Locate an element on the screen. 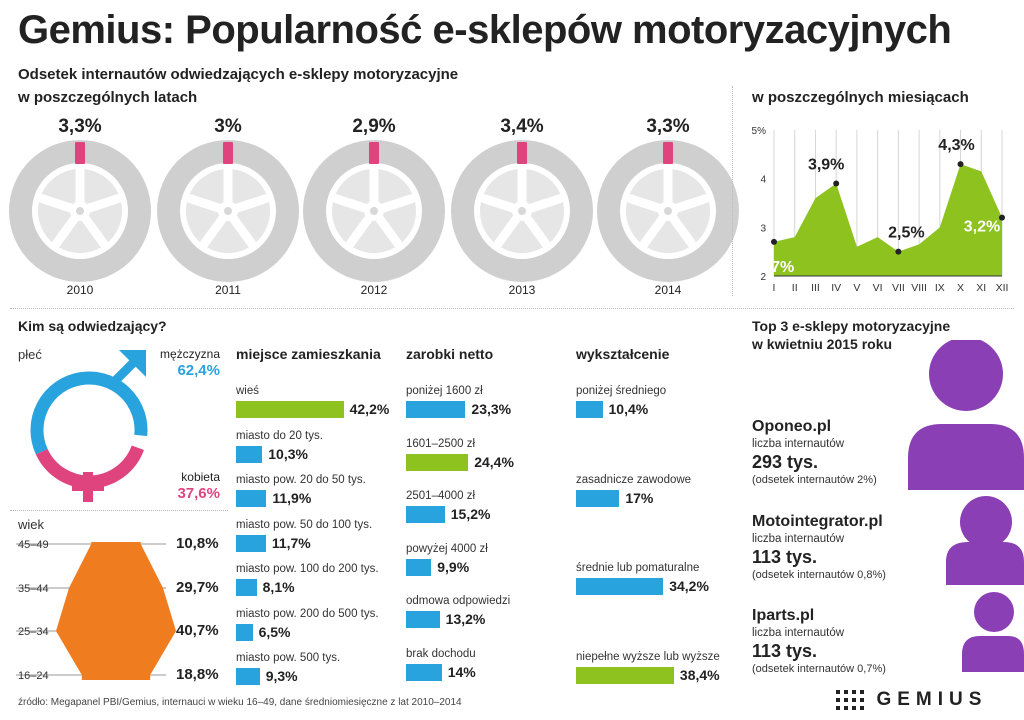 This screenshot has width=1024, height=720. age-chart: 45–49 35–44 25–34 16–24 is located at coordinates (96, 610).